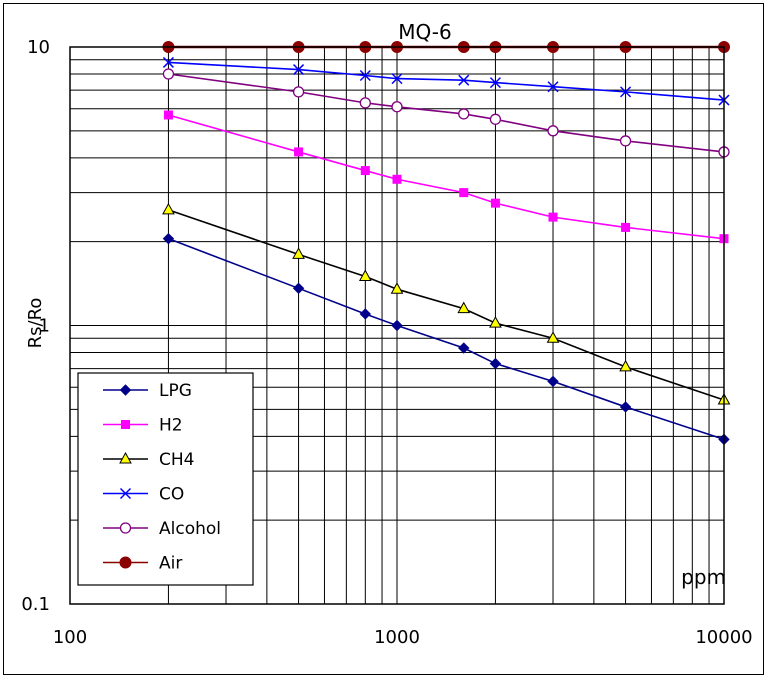  Describe the element at coordinates (446, 81) in the screenshot. I see `series-line-co` at that location.